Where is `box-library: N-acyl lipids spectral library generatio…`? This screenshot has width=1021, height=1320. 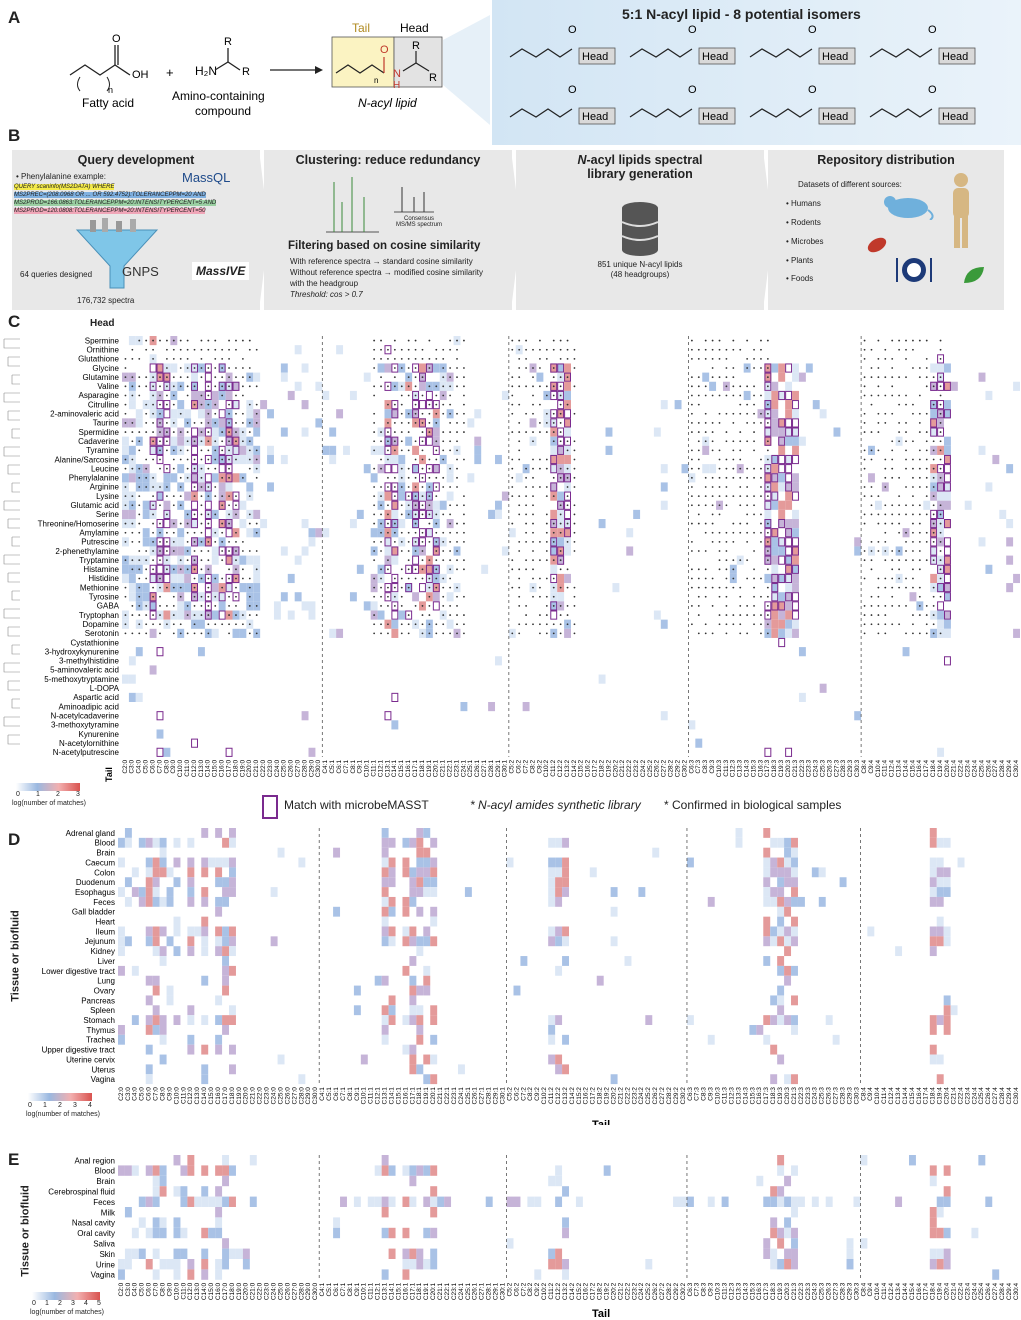
box-library: N-acyl lipids spectral library generatio… is located at coordinates (640, 230).